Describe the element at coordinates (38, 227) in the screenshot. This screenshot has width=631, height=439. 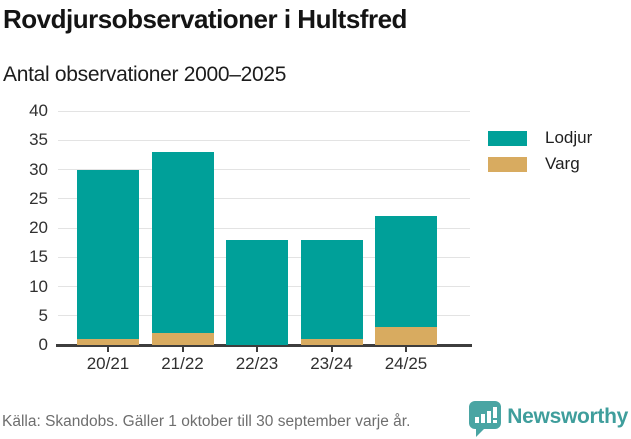
I see `y-tick-label: 20` at that location.